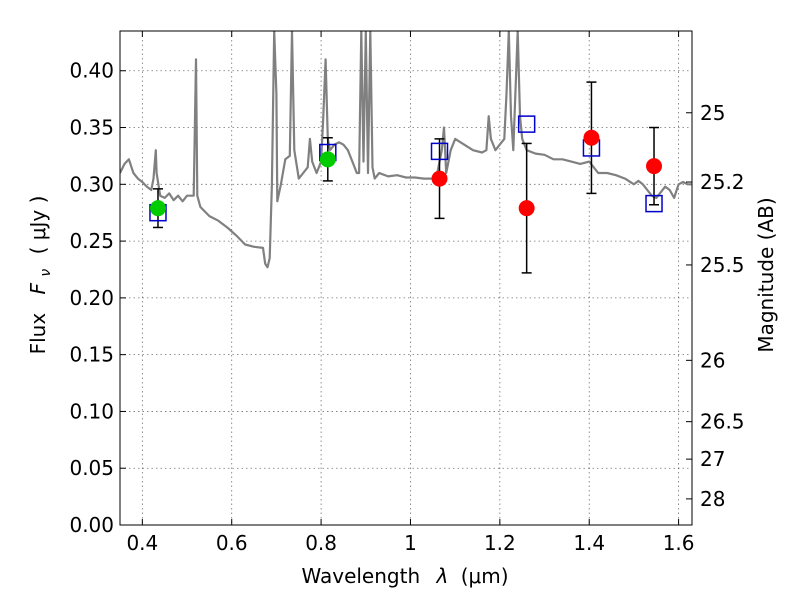 This screenshot has height=600, width=800. Describe the element at coordinates (91, 298) in the screenshot. I see `y-tick-label: 0.20` at that location.